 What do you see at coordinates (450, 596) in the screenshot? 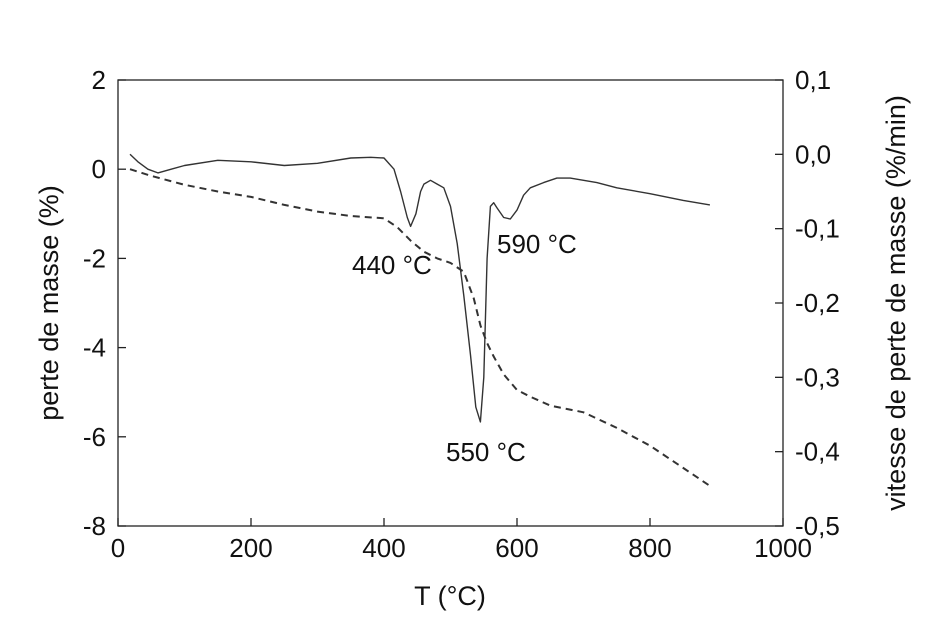
I see `x-axis-label: T (°C)` at bounding box center [450, 596].